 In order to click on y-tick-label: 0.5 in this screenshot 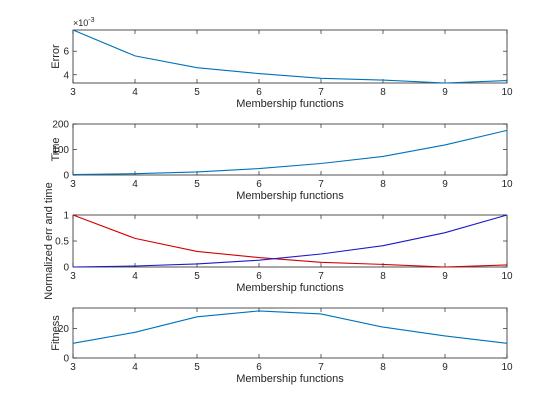, I will do `click(62, 242)`.